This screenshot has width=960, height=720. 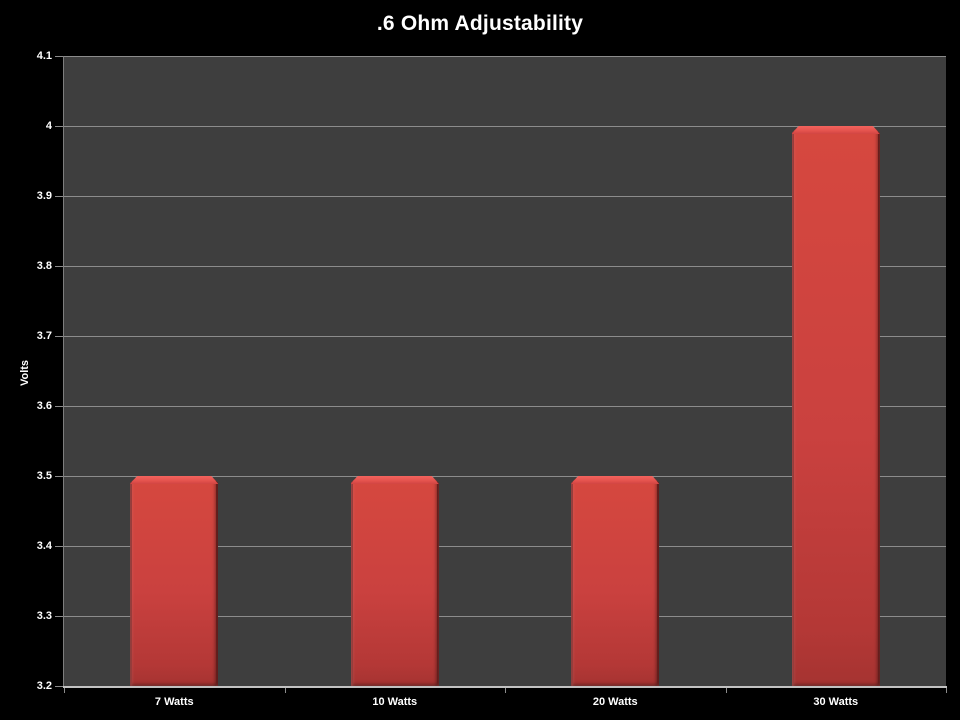 What do you see at coordinates (174, 702) in the screenshot?
I see `x-tick-label: 7 Watts` at bounding box center [174, 702].